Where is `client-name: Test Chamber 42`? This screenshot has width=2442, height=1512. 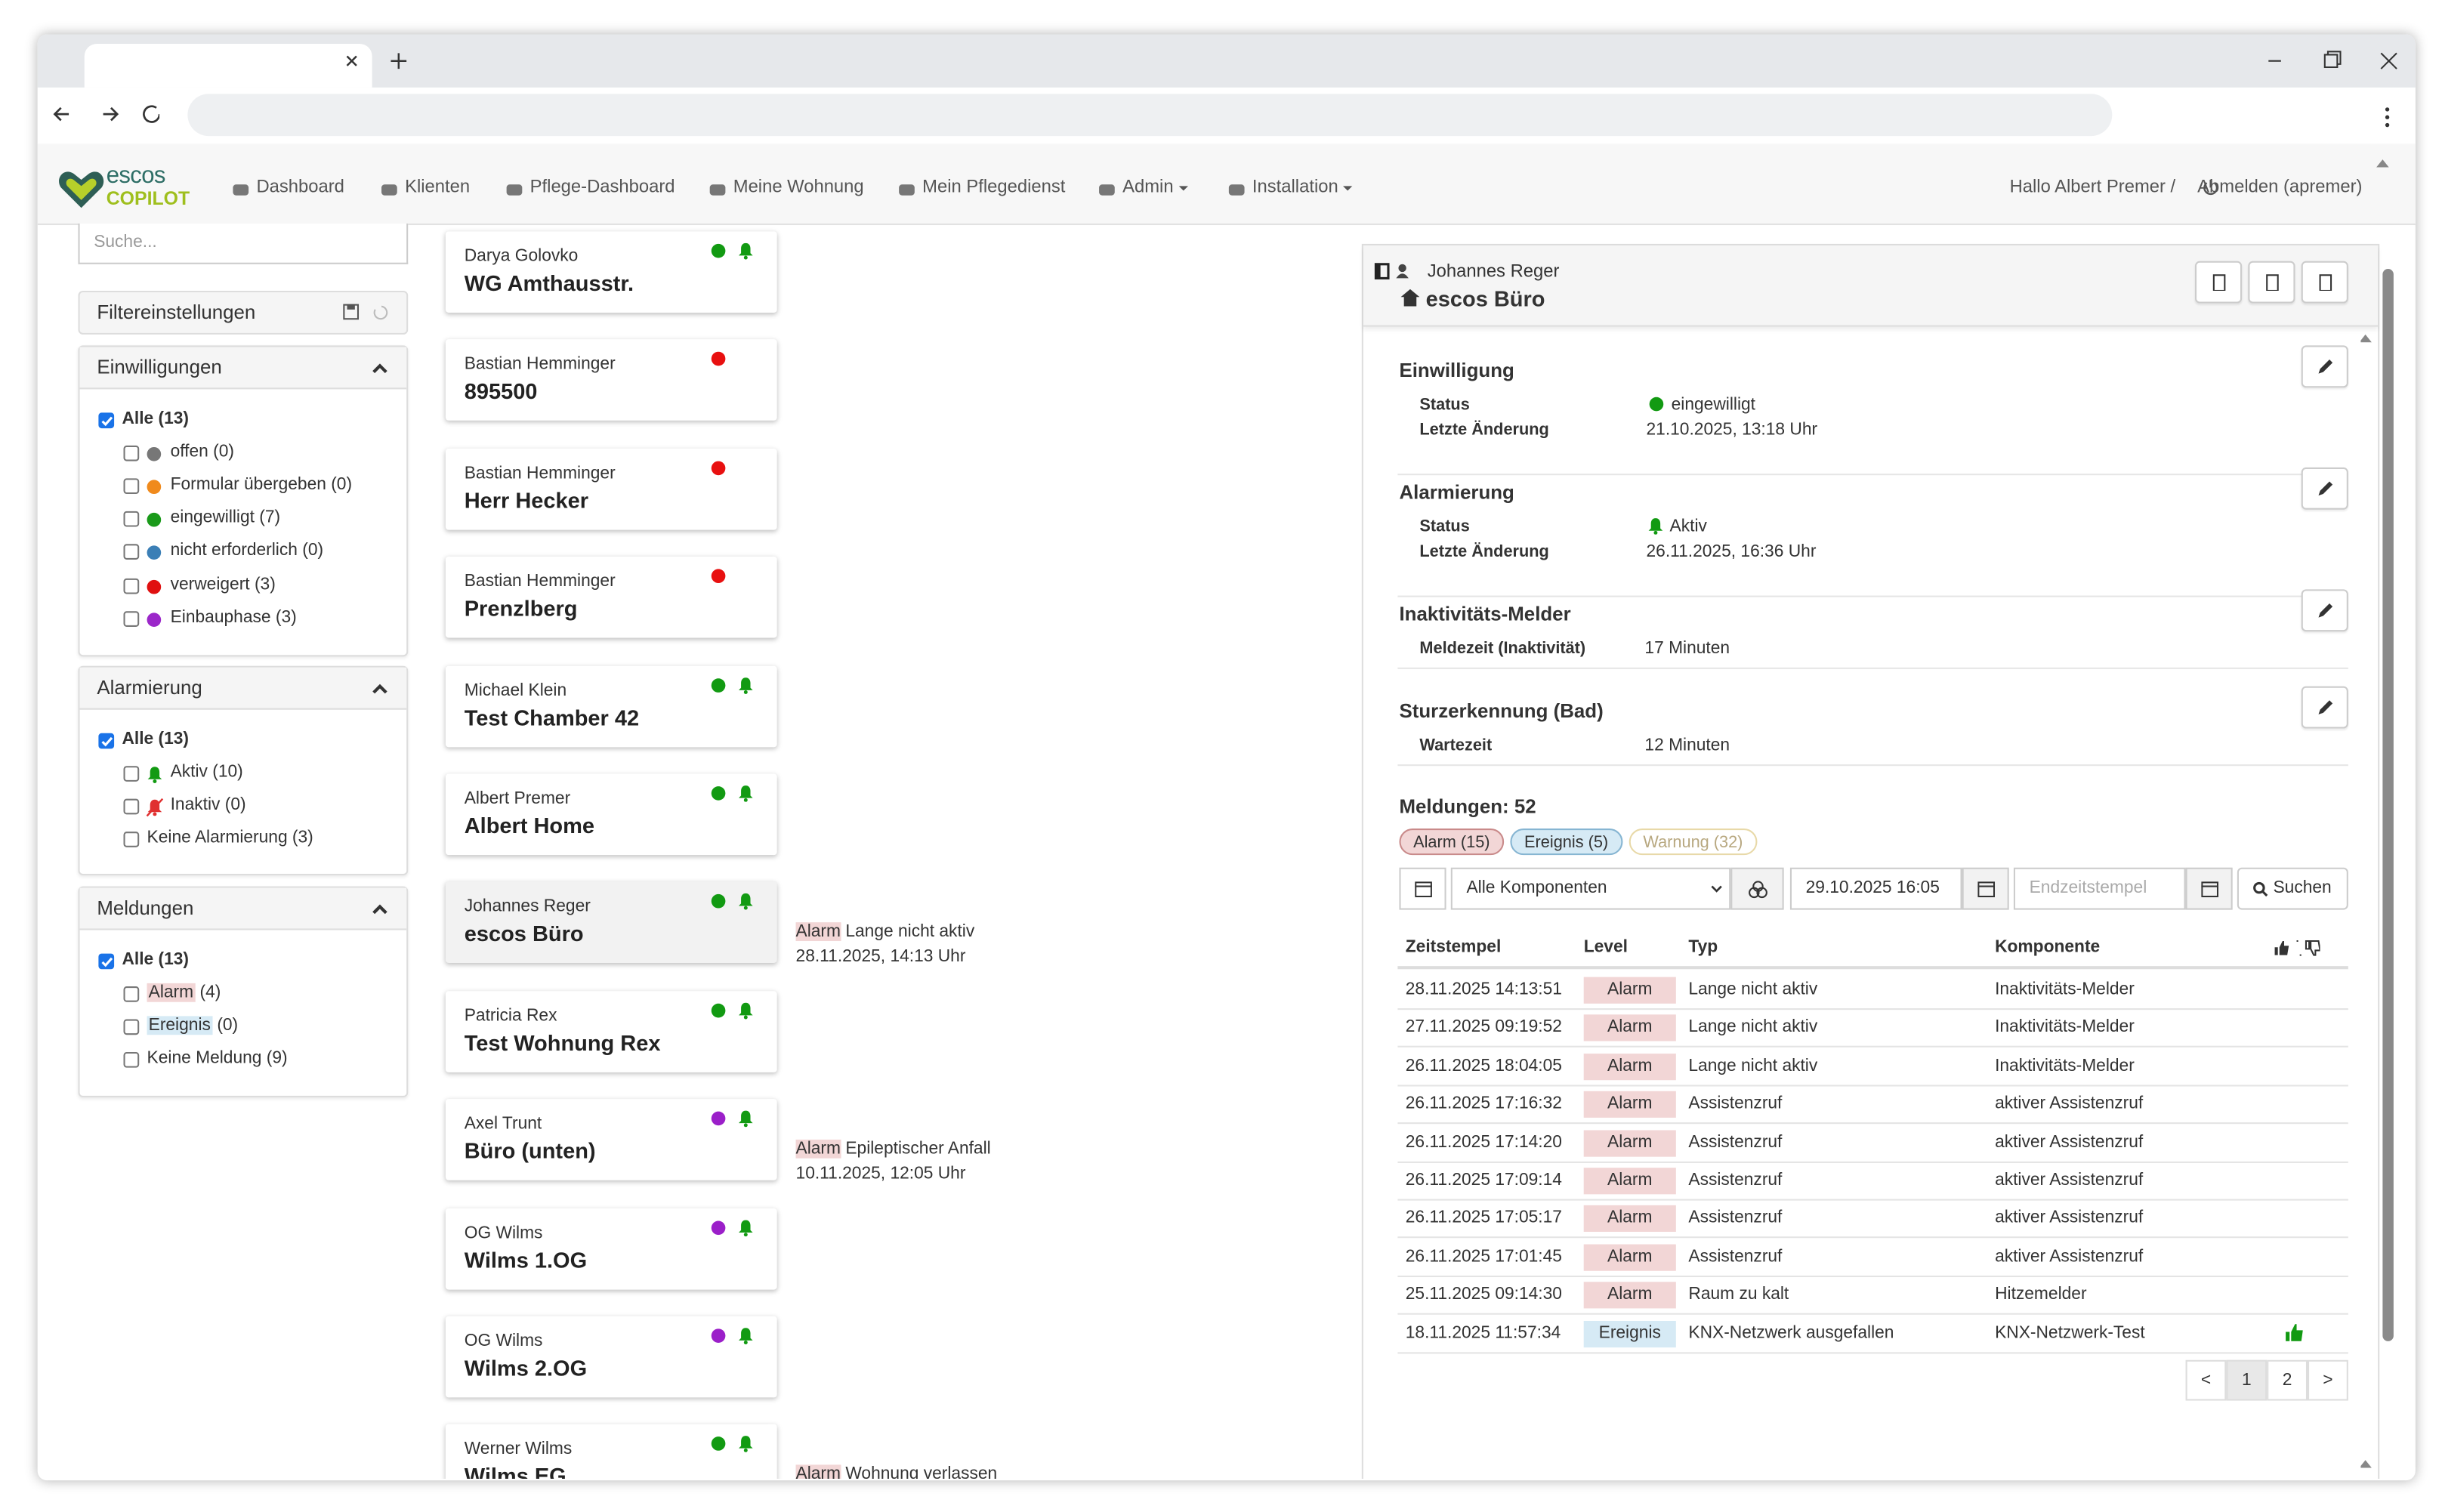
client-name: Test Chamber 42 is located at coordinates (552, 717).